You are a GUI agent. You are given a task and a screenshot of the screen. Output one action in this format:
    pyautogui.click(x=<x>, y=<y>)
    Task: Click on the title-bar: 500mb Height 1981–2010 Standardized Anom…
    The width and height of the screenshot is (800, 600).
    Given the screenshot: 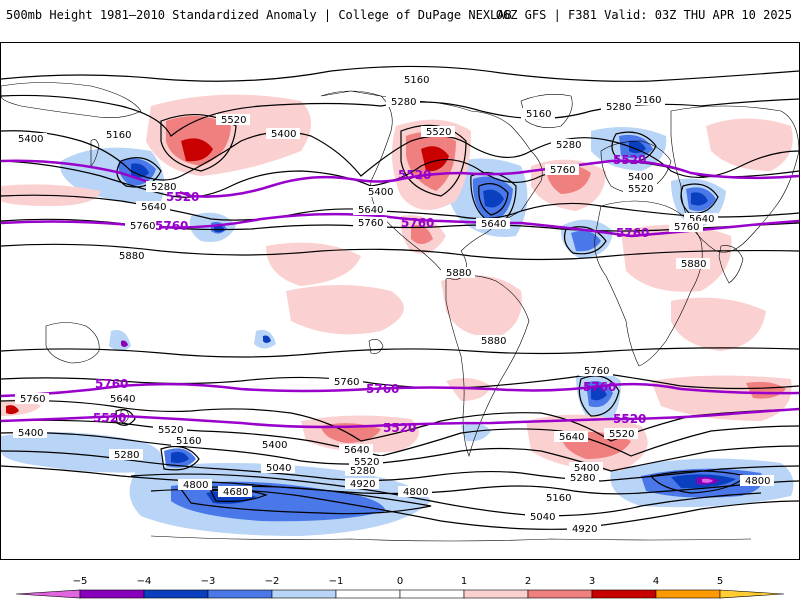 What is the action you would take?
    pyautogui.click(x=400, y=15)
    